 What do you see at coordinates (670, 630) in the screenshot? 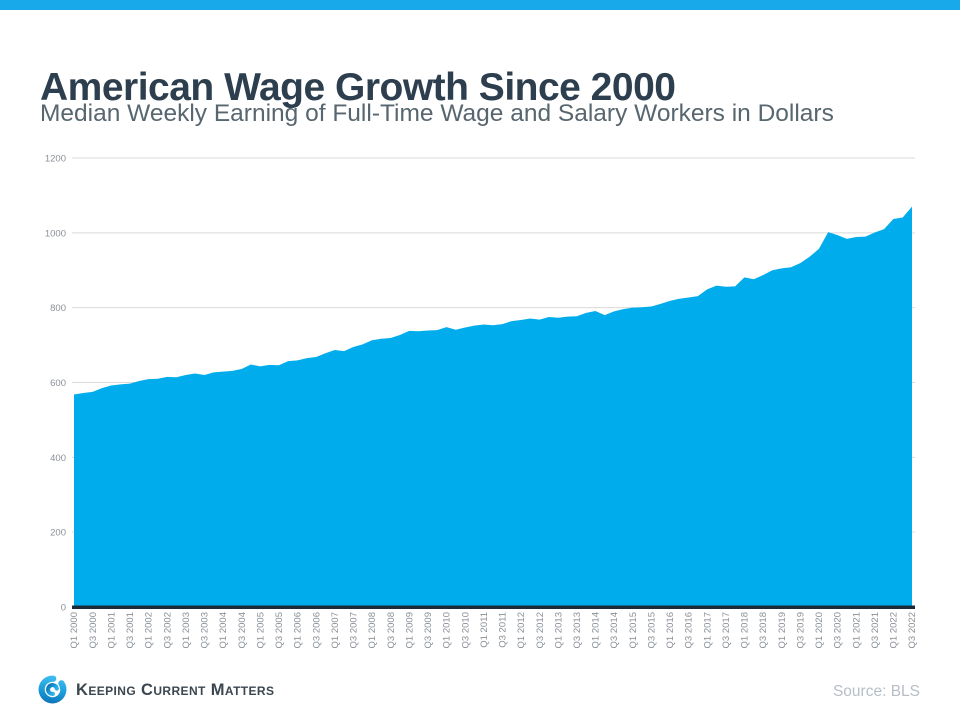
I see `x-axis-label: Q1 2016` at bounding box center [670, 630].